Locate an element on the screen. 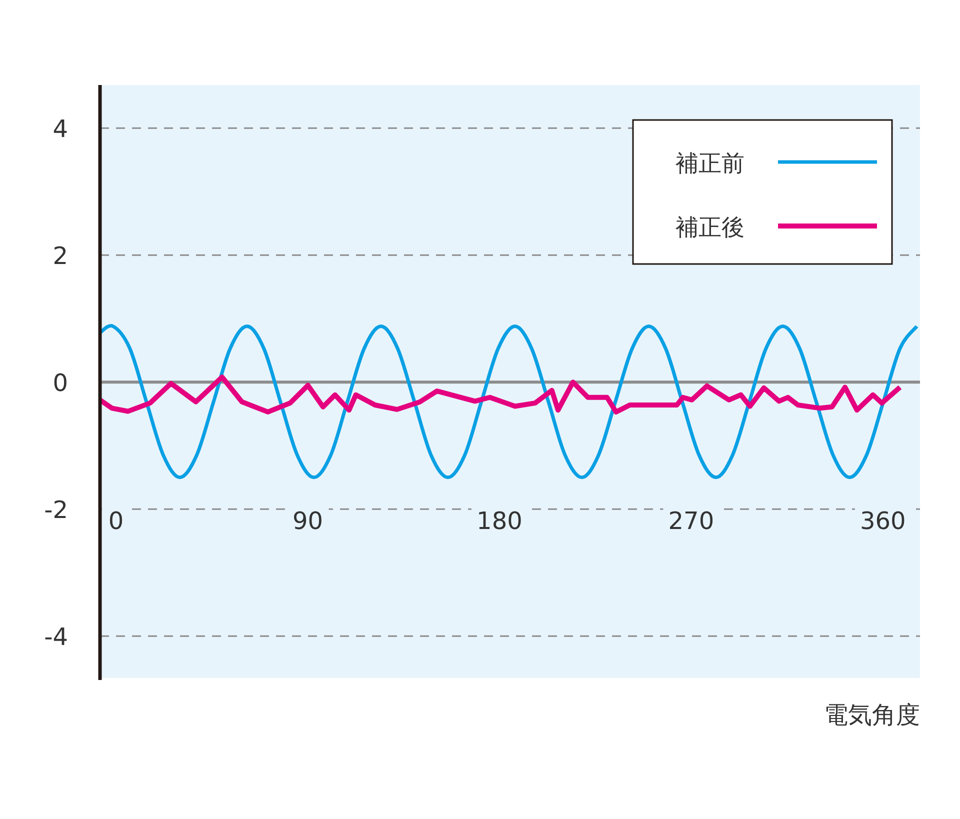  x-axis-title: 電気角度 is located at coordinates (872, 715).